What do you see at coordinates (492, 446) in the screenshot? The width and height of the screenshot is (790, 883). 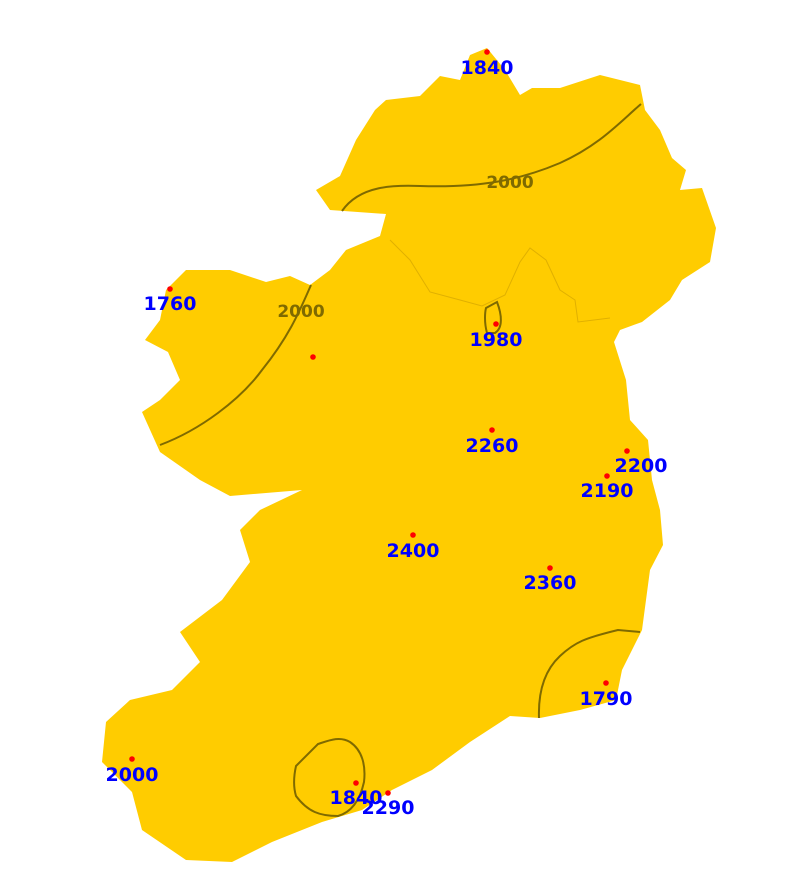 I see `station-value-label: 2260` at bounding box center [492, 446].